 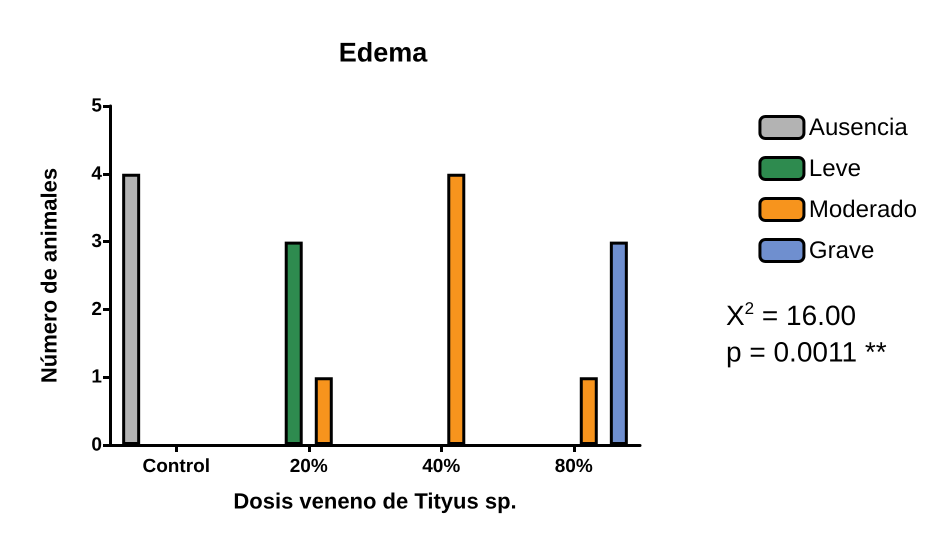 What do you see at coordinates (841, 250) in the screenshot?
I see `legend-label: Grave` at bounding box center [841, 250].